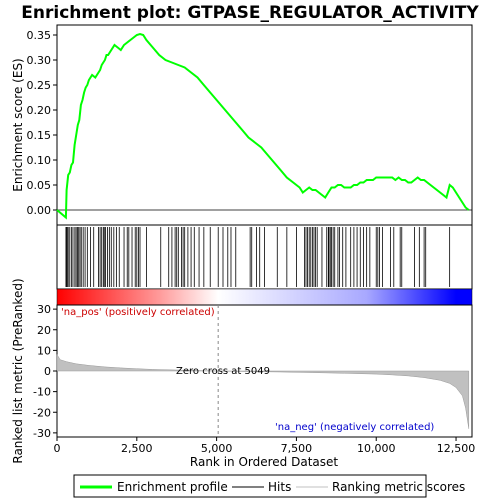 This screenshot has height=500, width=500. What do you see at coordinates (264, 462) in the screenshot?
I see `x-axis-label: Rank in Ordered Dataset` at bounding box center [264, 462].